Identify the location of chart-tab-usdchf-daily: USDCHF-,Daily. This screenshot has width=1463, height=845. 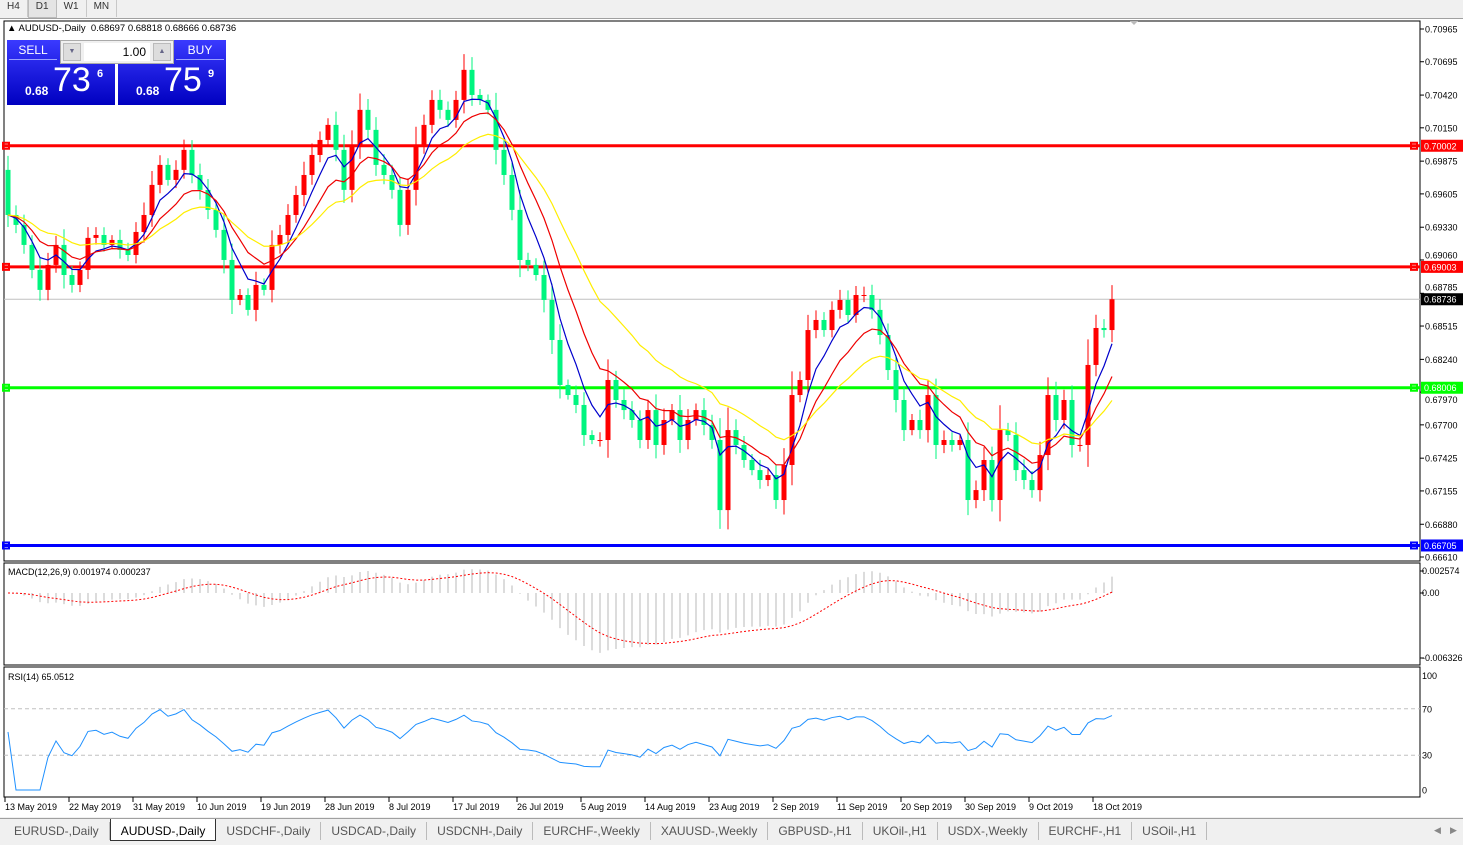
(269, 831).